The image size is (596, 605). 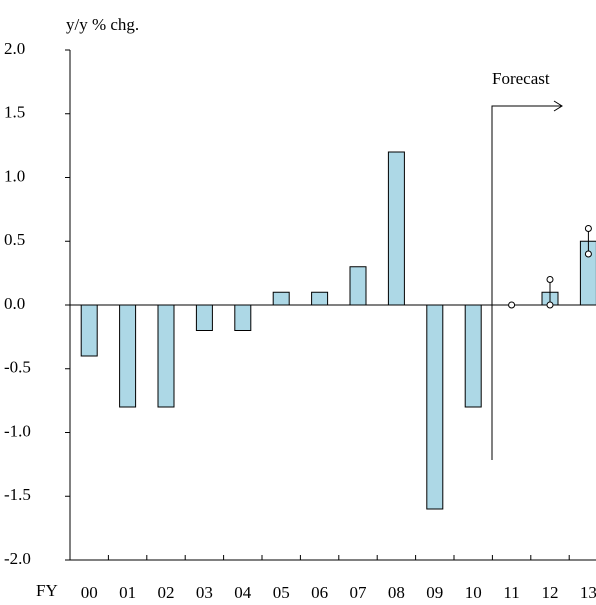 I want to click on x-tick-label: 05, so click(x=281, y=592).